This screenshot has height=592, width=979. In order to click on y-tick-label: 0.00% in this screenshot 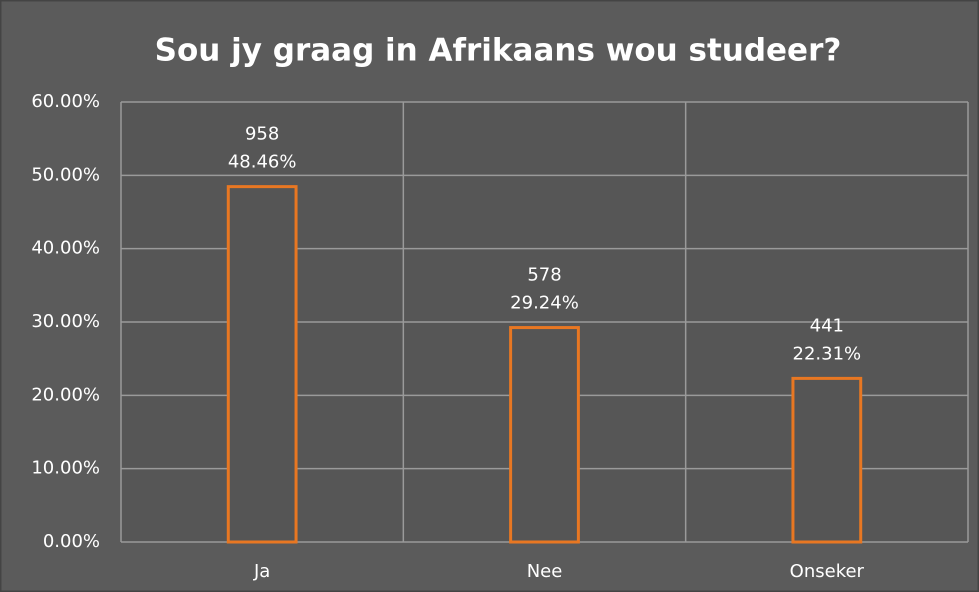, I will do `click(71, 541)`.